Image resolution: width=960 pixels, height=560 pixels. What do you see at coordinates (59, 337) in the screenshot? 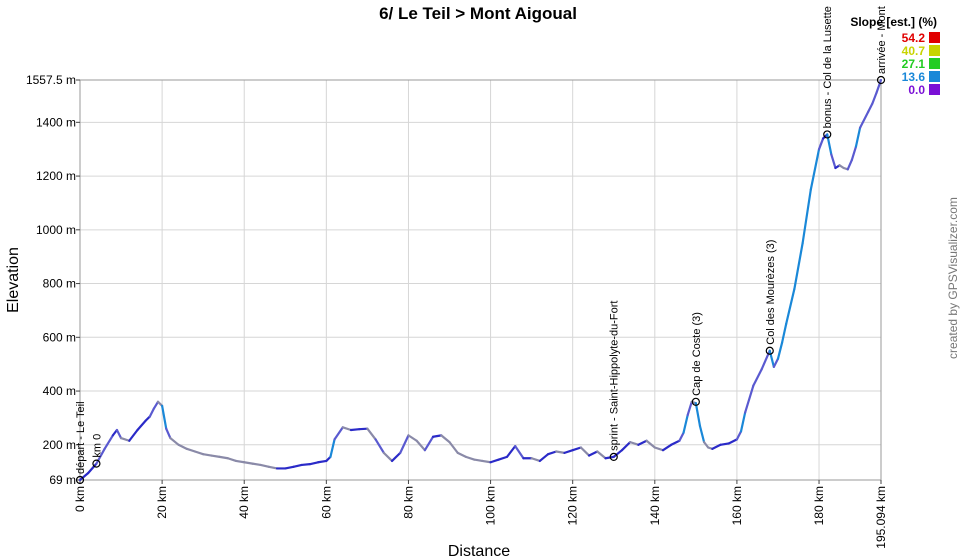
I see `y-tick-label: 600 m` at bounding box center [59, 337].